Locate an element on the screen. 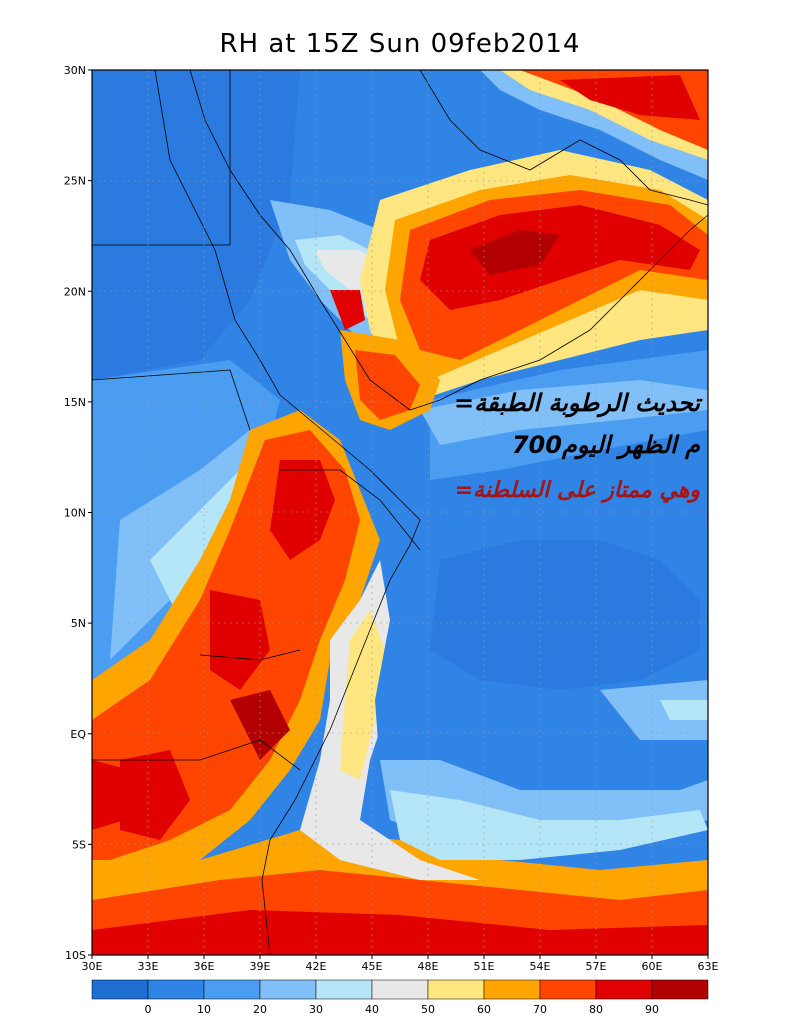 Image resolution: width=800 pixels, height=1024 pixels. lat-tick-label: 15N is located at coordinates (75, 402).